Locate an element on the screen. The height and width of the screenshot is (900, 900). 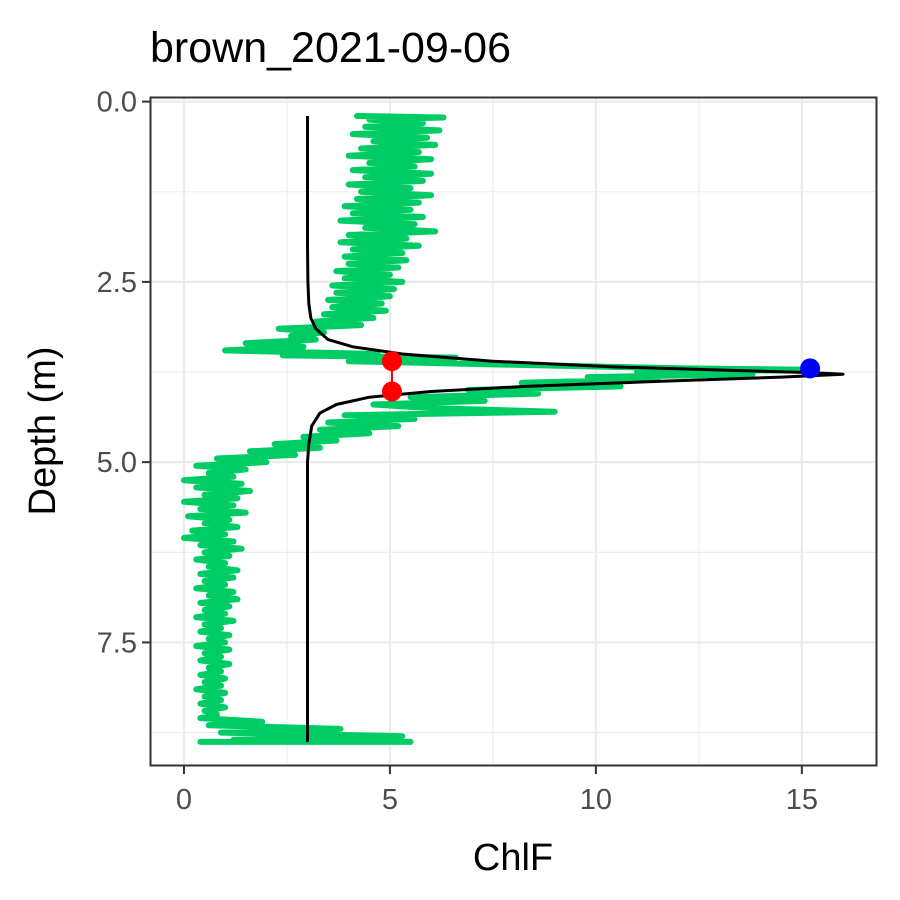
upper-bound-point is located at coordinates (391, 361).